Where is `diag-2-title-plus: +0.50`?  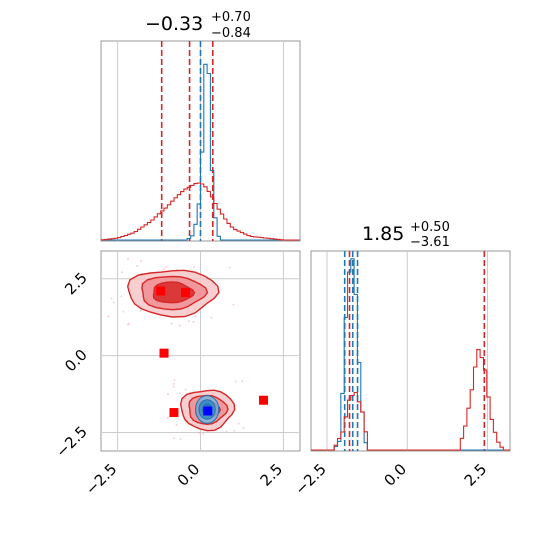 diag-2-title-plus: +0.50 is located at coordinates (430, 227).